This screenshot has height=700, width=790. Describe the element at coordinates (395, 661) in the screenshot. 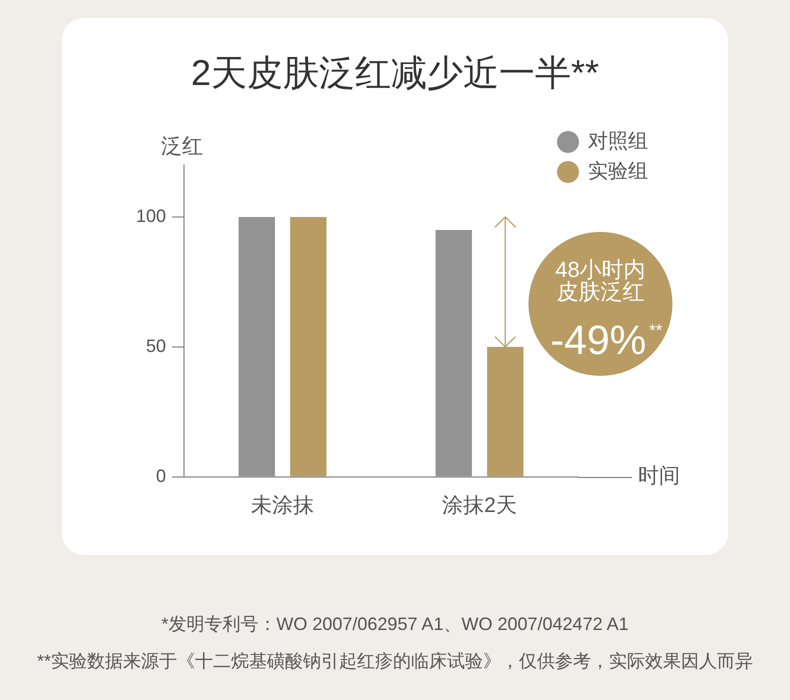

I see `text: **实验数据来源于《十二烷基磺酸钠引起红疹的临床试验》，仅供参考，实际效果因人而异` at that location.